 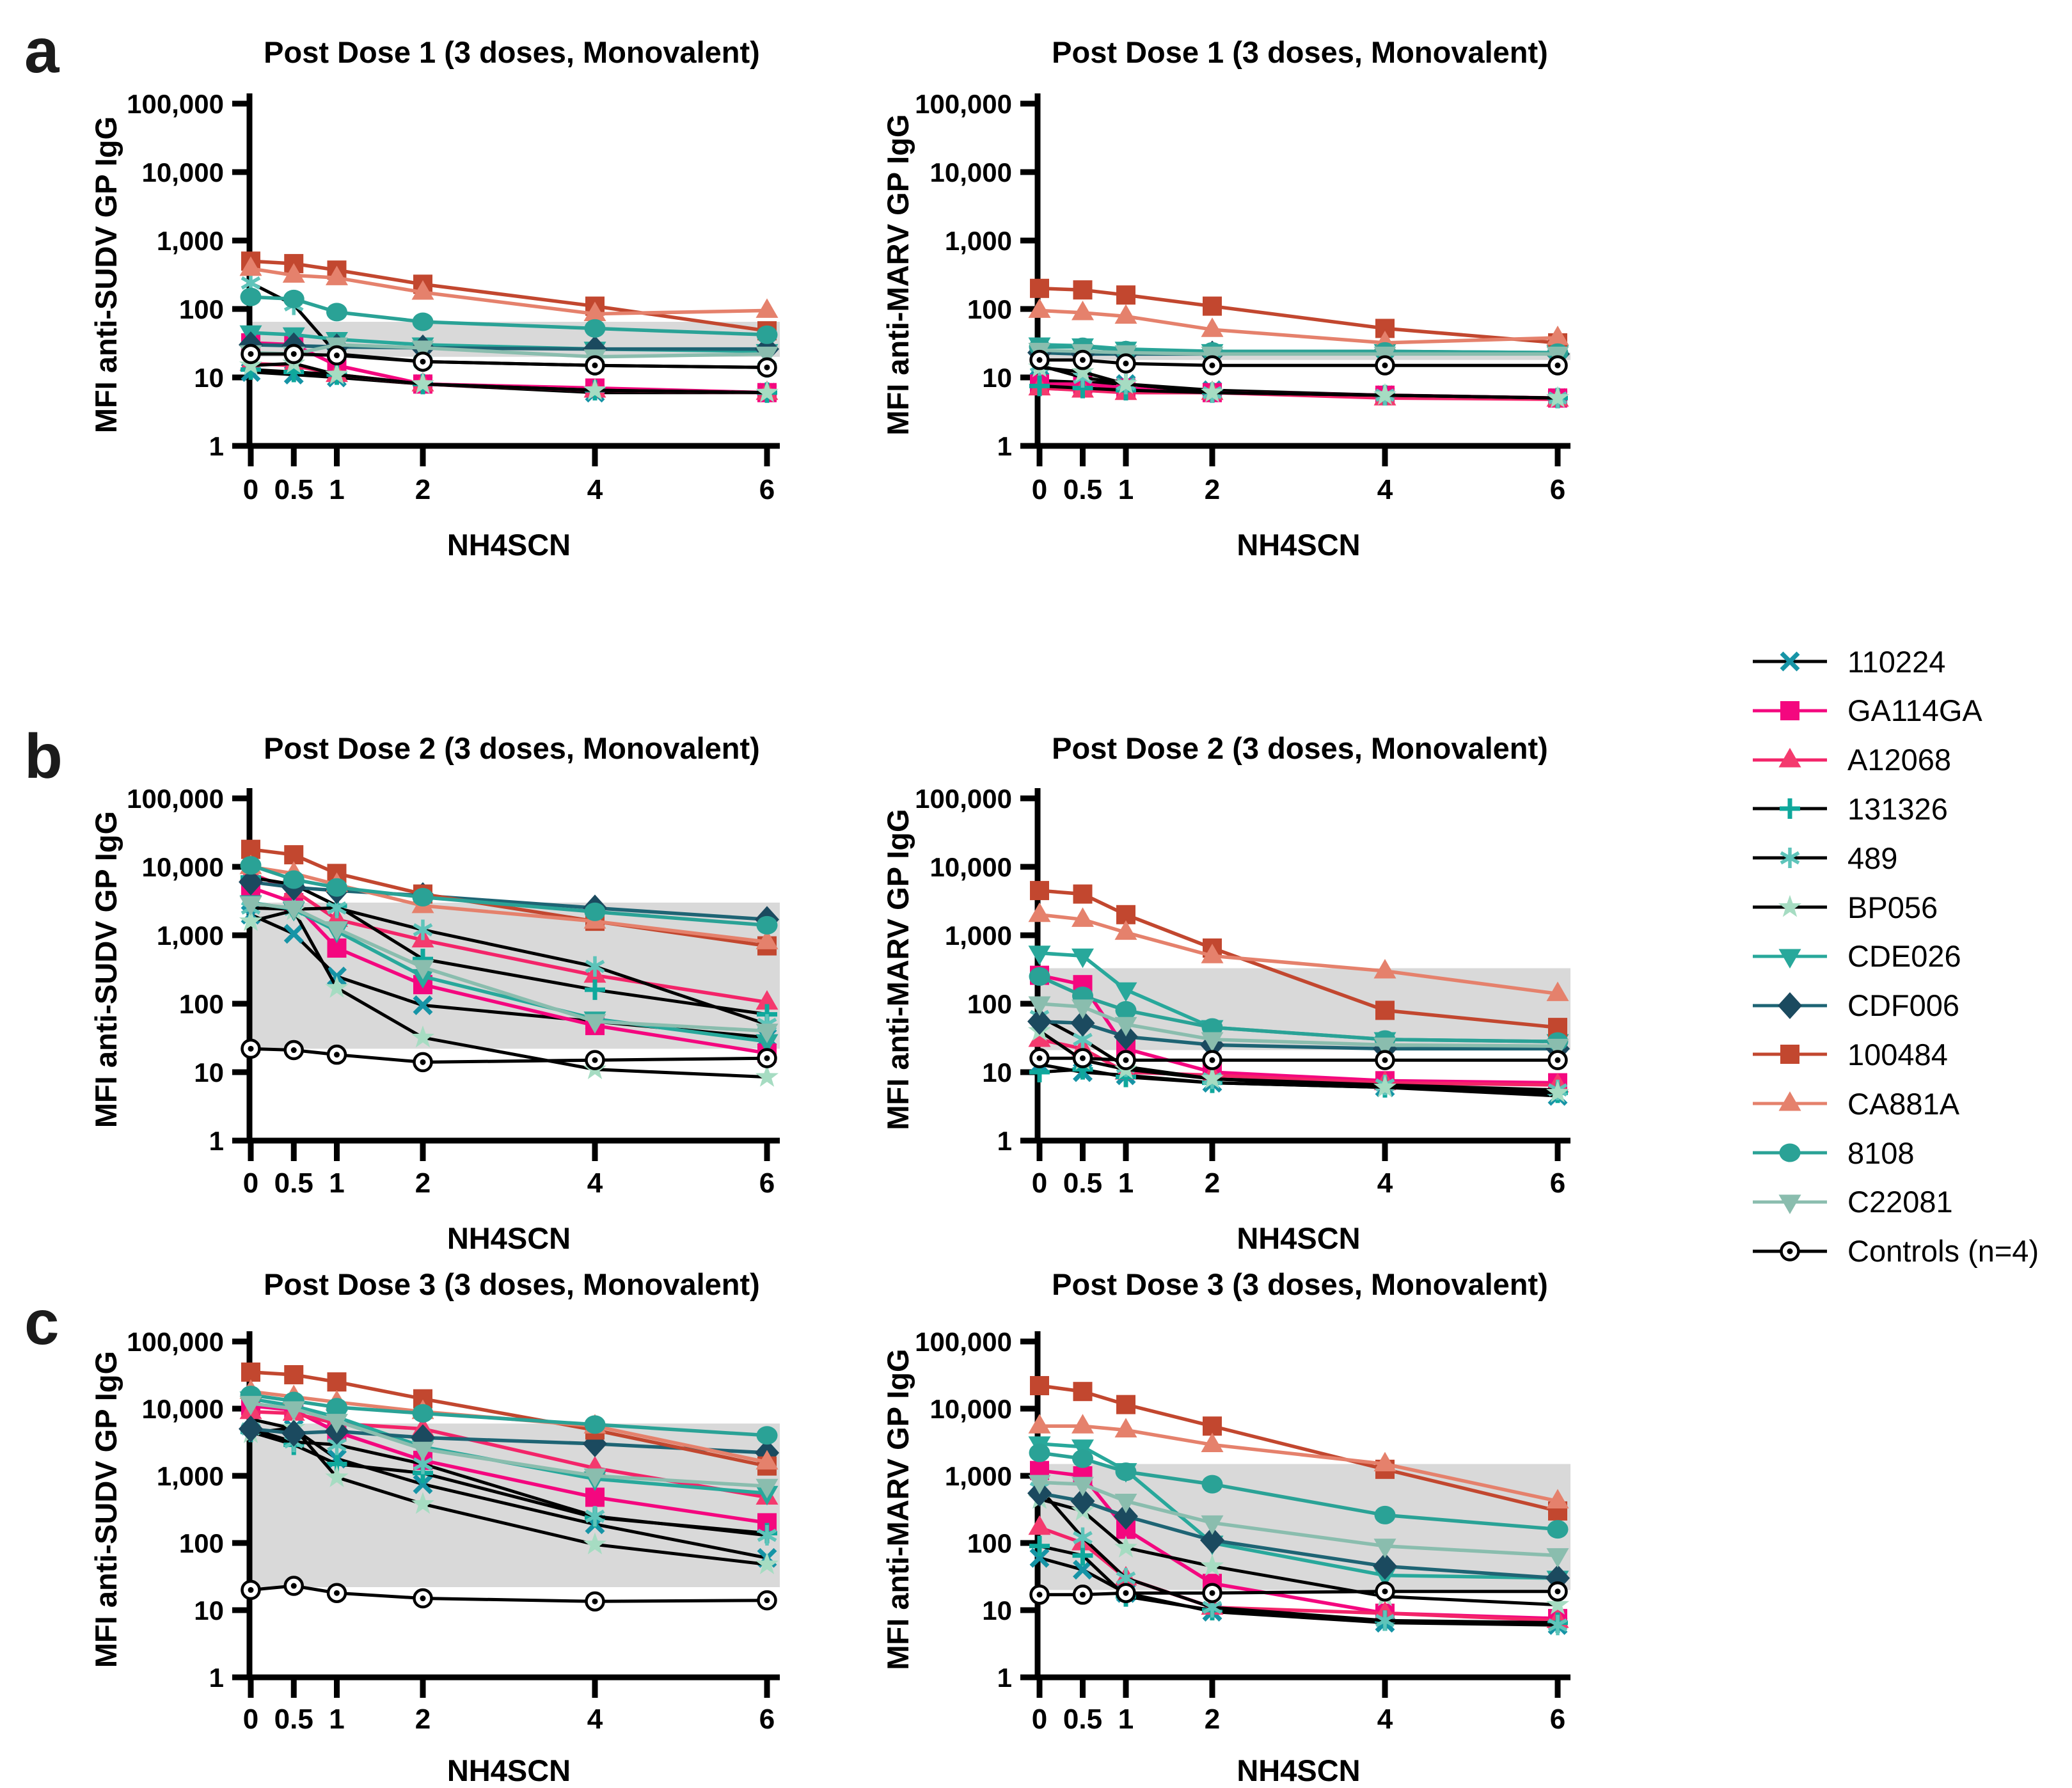 What do you see at coordinates (1849, 1054) in the screenshot?
I see `legend-item: 100484` at bounding box center [1849, 1054].